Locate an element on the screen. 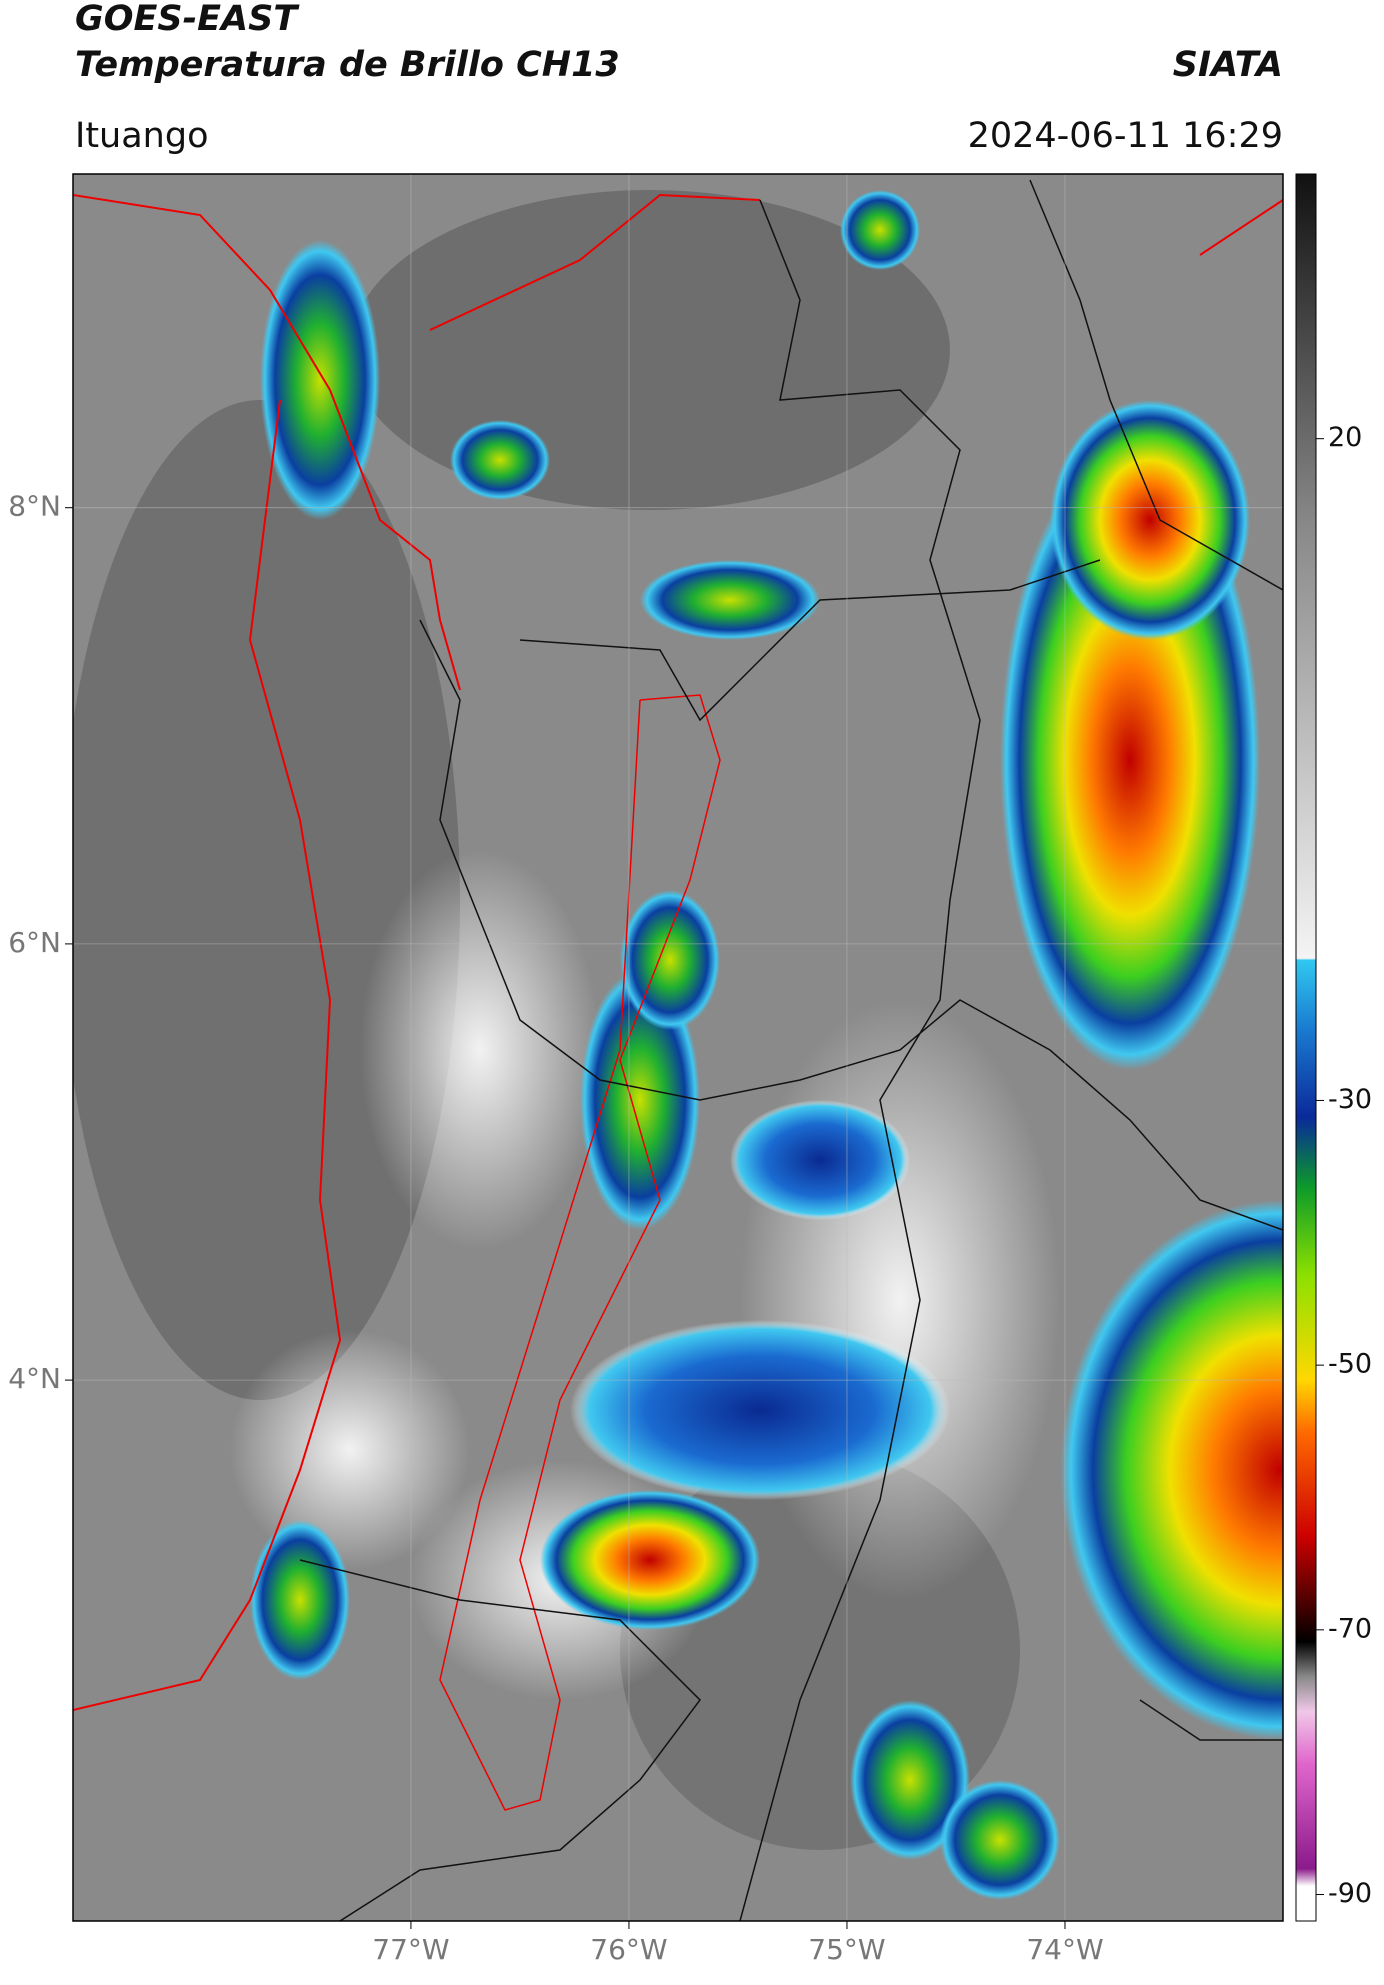 The image size is (1384, 1985). y-tick-label: 4°N is located at coordinates (34, 1378).